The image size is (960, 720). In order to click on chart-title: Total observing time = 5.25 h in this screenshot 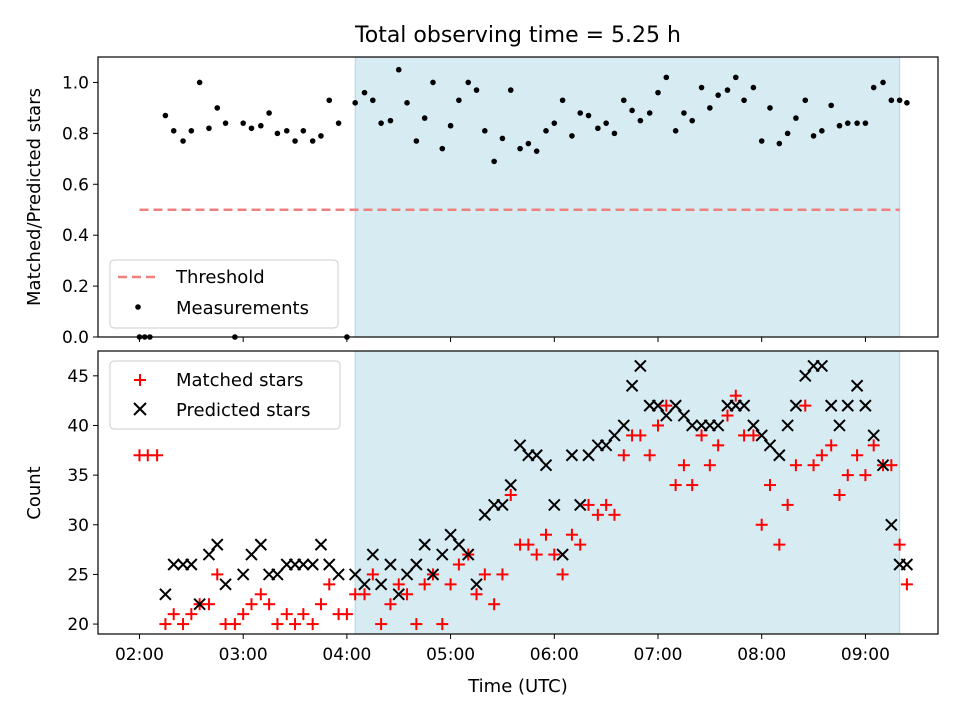, I will do `click(517, 35)`.